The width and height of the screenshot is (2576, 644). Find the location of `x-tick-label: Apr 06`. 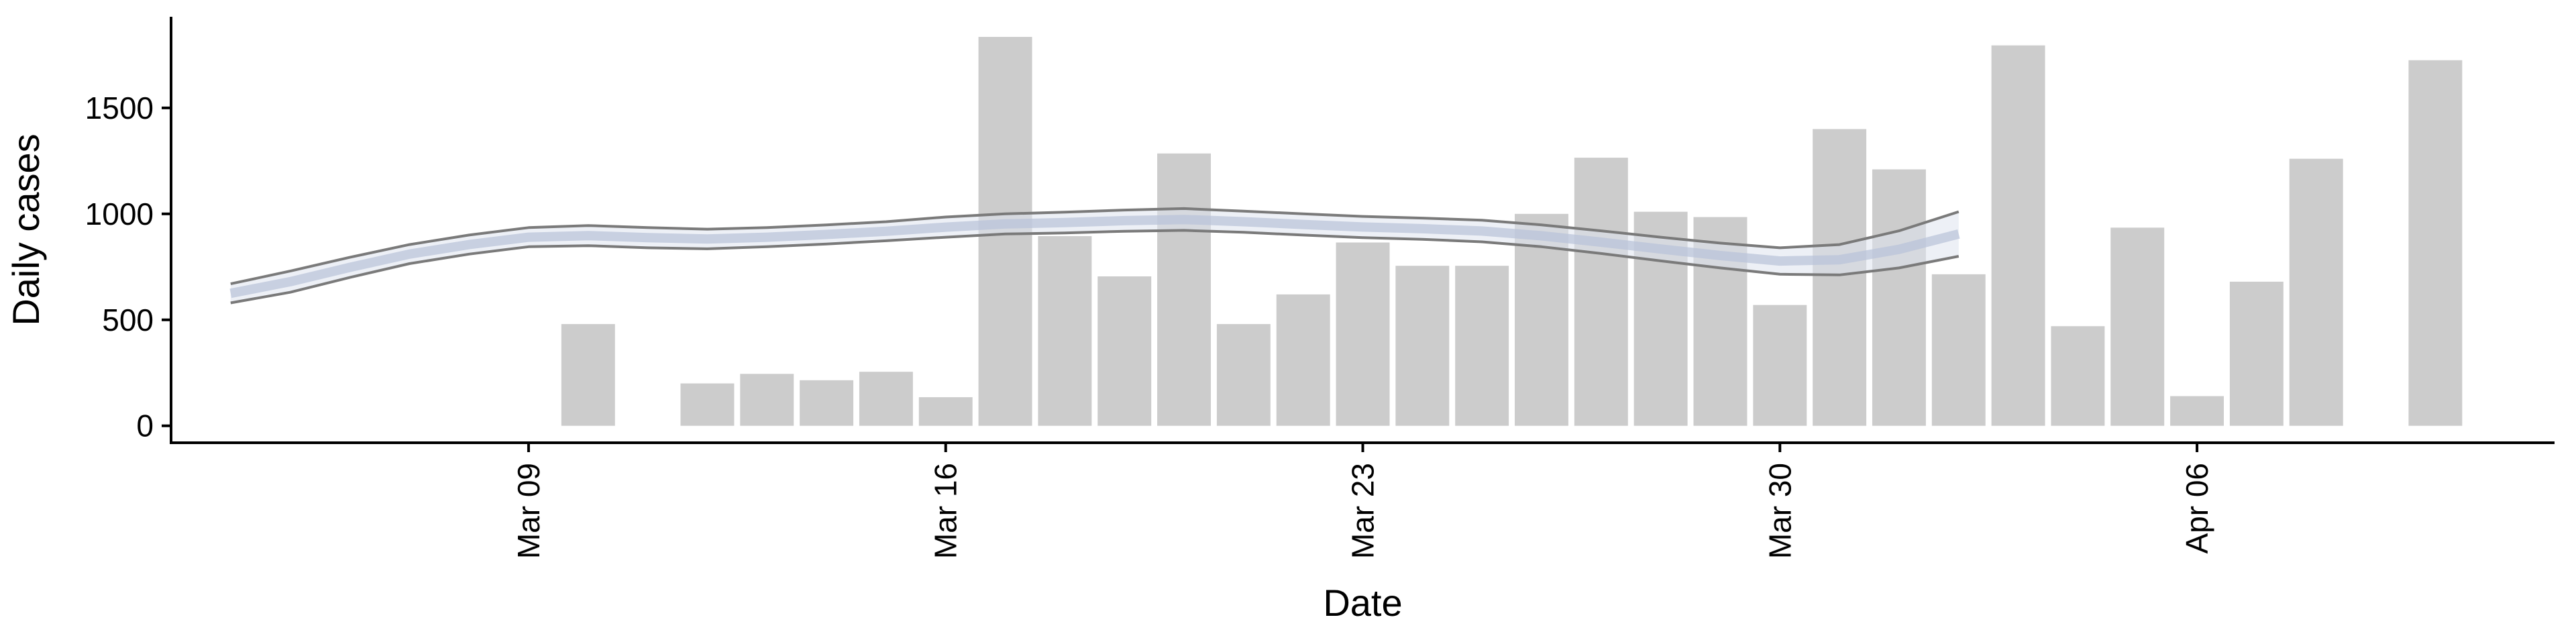

x-tick-label: Apr 06 is located at coordinates (2197, 508).